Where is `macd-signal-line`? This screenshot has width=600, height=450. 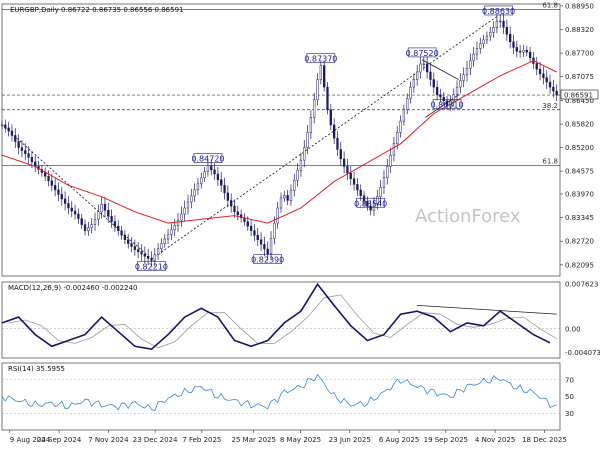
macd-signal-line is located at coordinates (282, 321).